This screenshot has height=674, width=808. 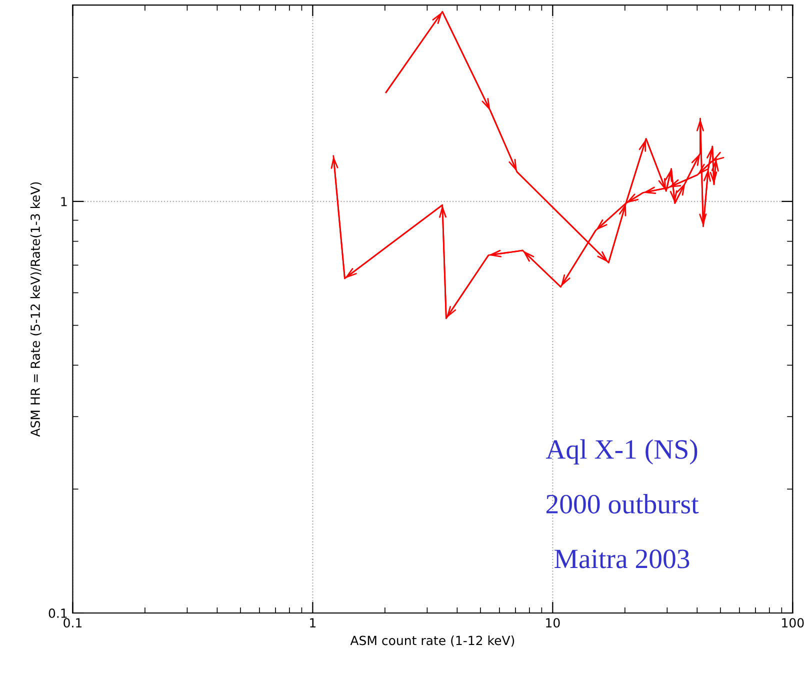 What do you see at coordinates (553, 623) in the screenshot?
I see `x-tick-label: 10` at bounding box center [553, 623].